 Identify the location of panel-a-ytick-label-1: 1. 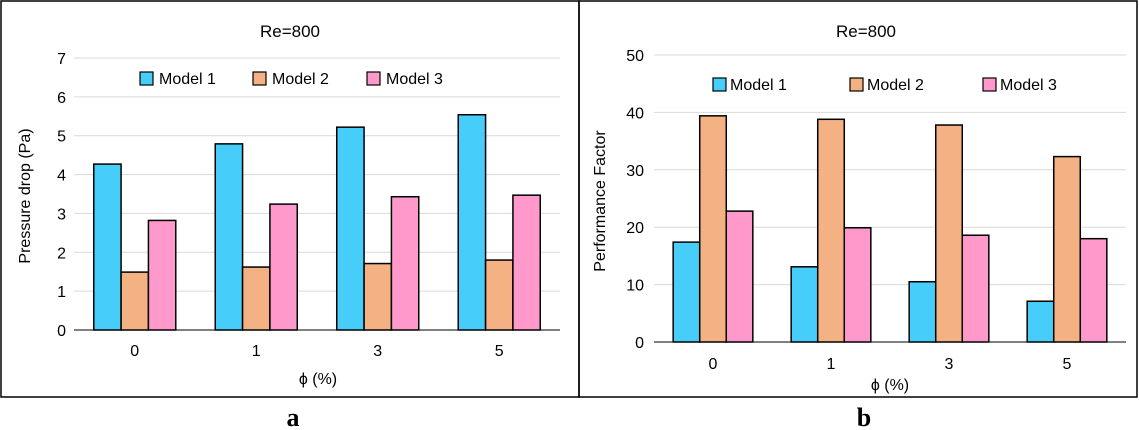
(61, 292).